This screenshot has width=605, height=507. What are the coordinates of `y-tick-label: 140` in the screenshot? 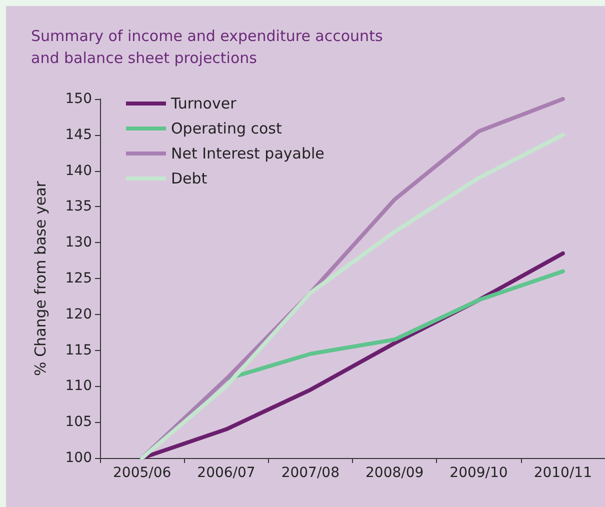 It's located at (78, 170).